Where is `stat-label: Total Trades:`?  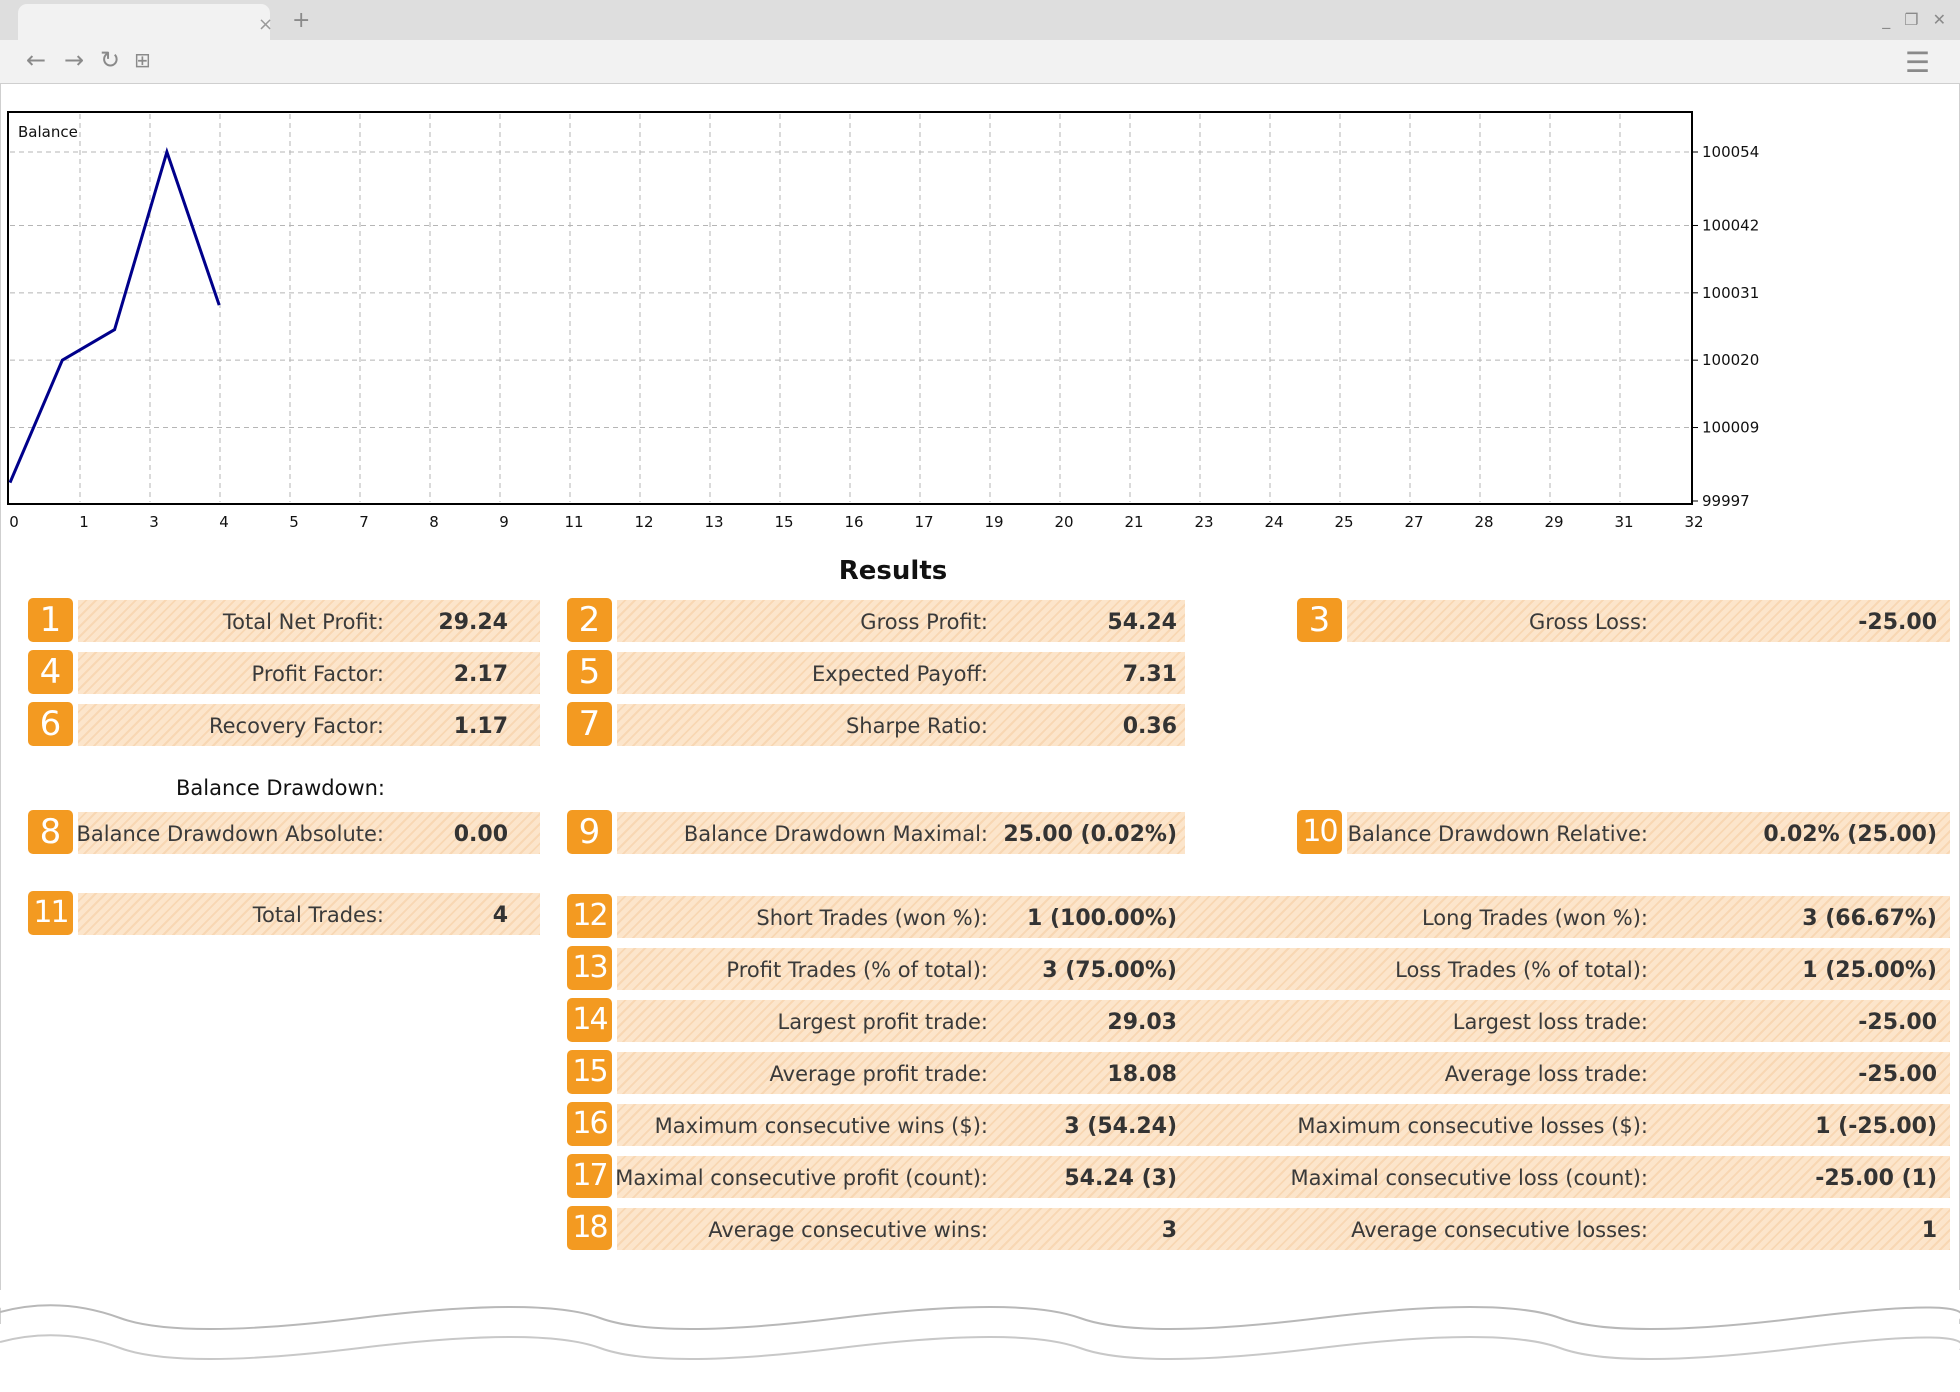 stat-label: Total Trades: is located at coordinates (318, 915).